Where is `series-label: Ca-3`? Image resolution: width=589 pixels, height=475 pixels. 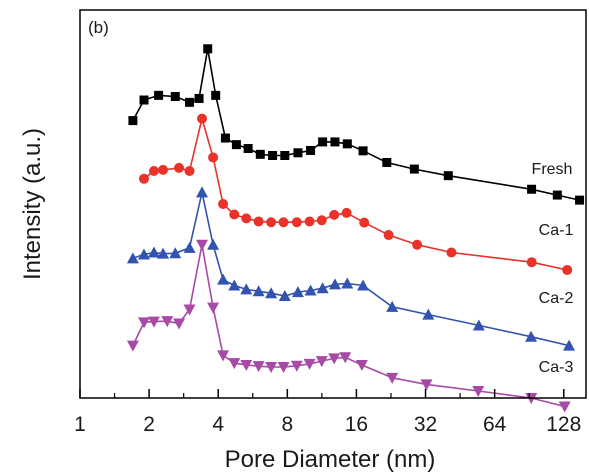 series-label: Ca-3 is located at coordinates (556, 367).